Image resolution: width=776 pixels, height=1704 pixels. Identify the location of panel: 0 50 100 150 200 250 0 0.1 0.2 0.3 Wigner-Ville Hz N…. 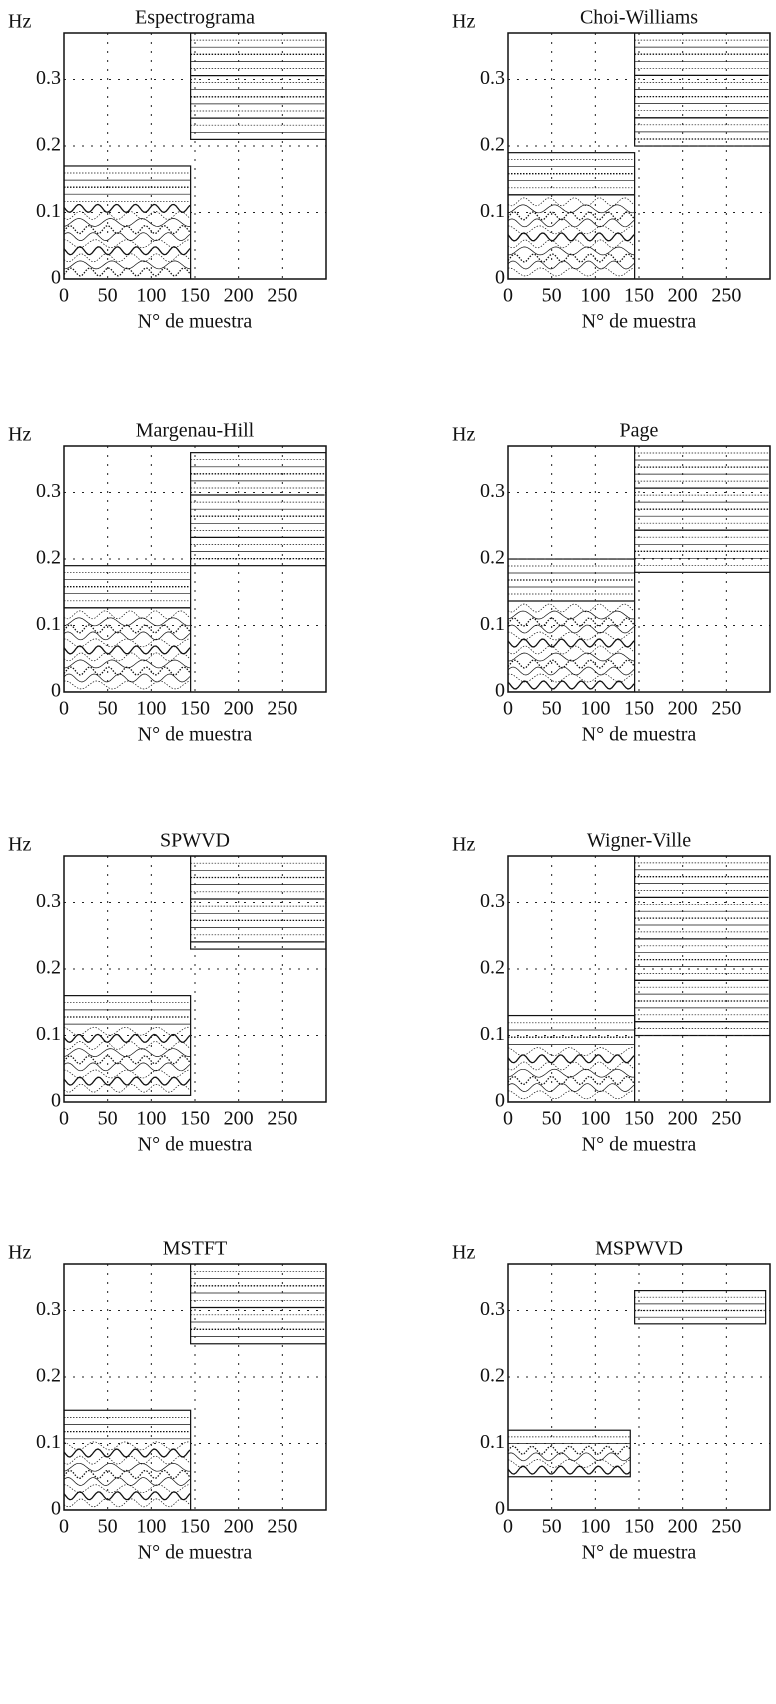
(611, 993).